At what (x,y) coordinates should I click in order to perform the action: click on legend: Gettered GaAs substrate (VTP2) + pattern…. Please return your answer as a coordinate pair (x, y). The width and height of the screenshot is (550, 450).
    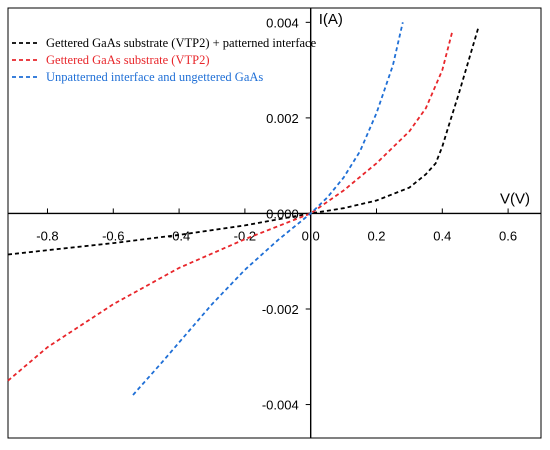
    Looking at the image, I should click on (164, 60).